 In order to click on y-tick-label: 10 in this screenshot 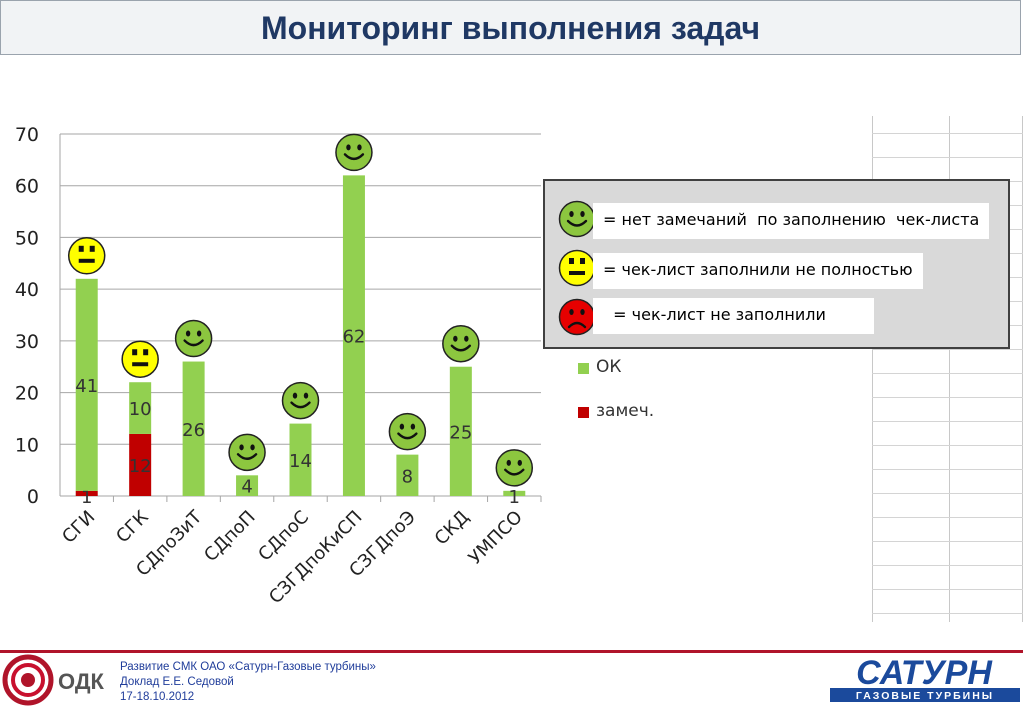, I will do `click(27, 445)`.